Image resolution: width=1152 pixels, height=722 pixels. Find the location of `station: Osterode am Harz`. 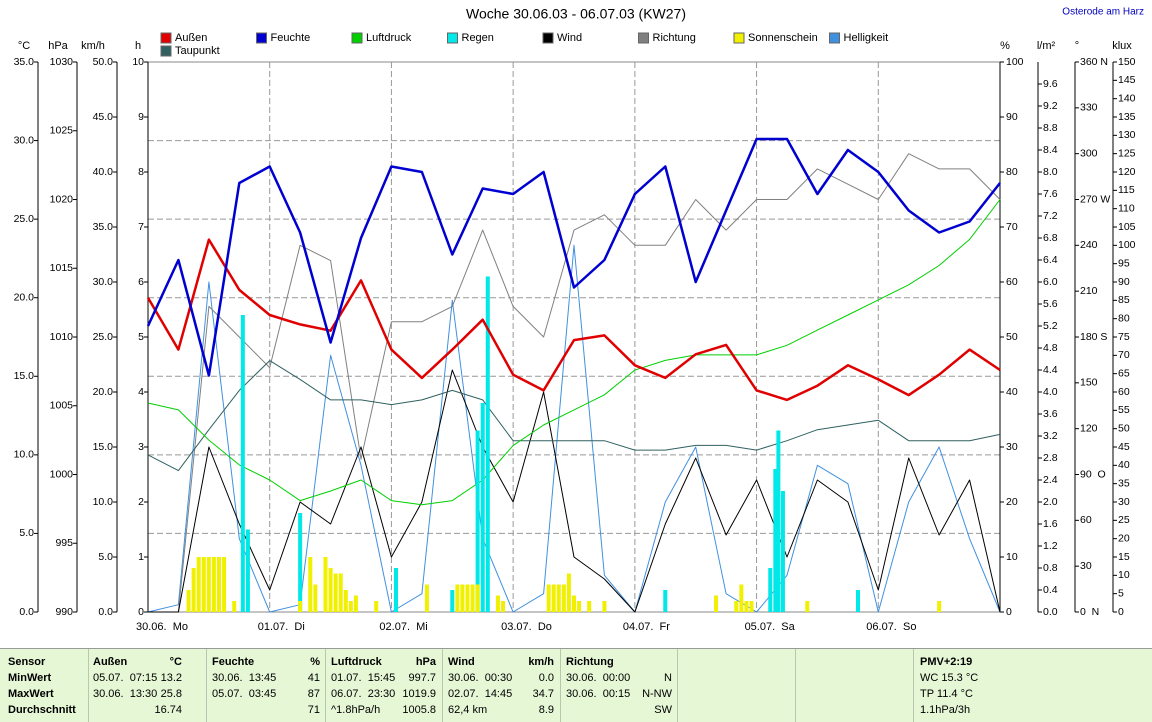

station: Osterode am Harz is located at coordinates (1103, 12).